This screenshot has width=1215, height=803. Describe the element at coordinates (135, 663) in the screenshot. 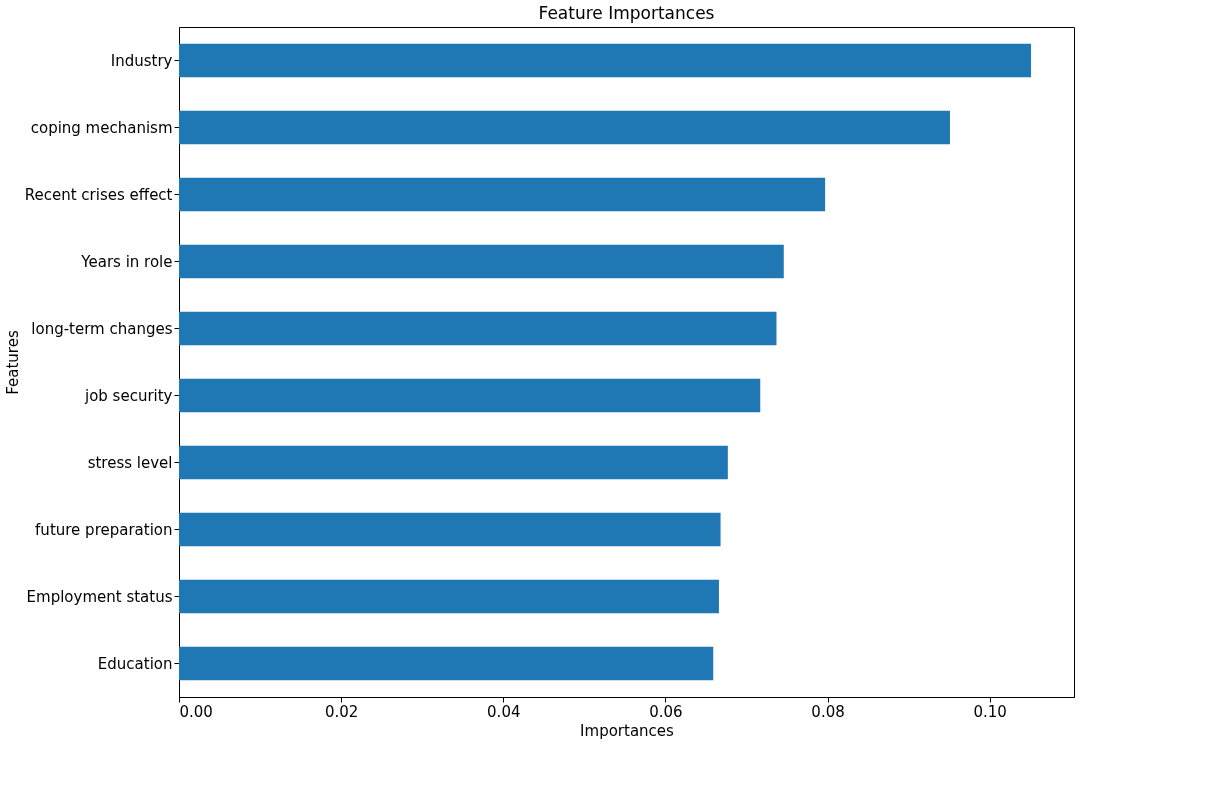

I see `y-tick-label: Education` at that location.